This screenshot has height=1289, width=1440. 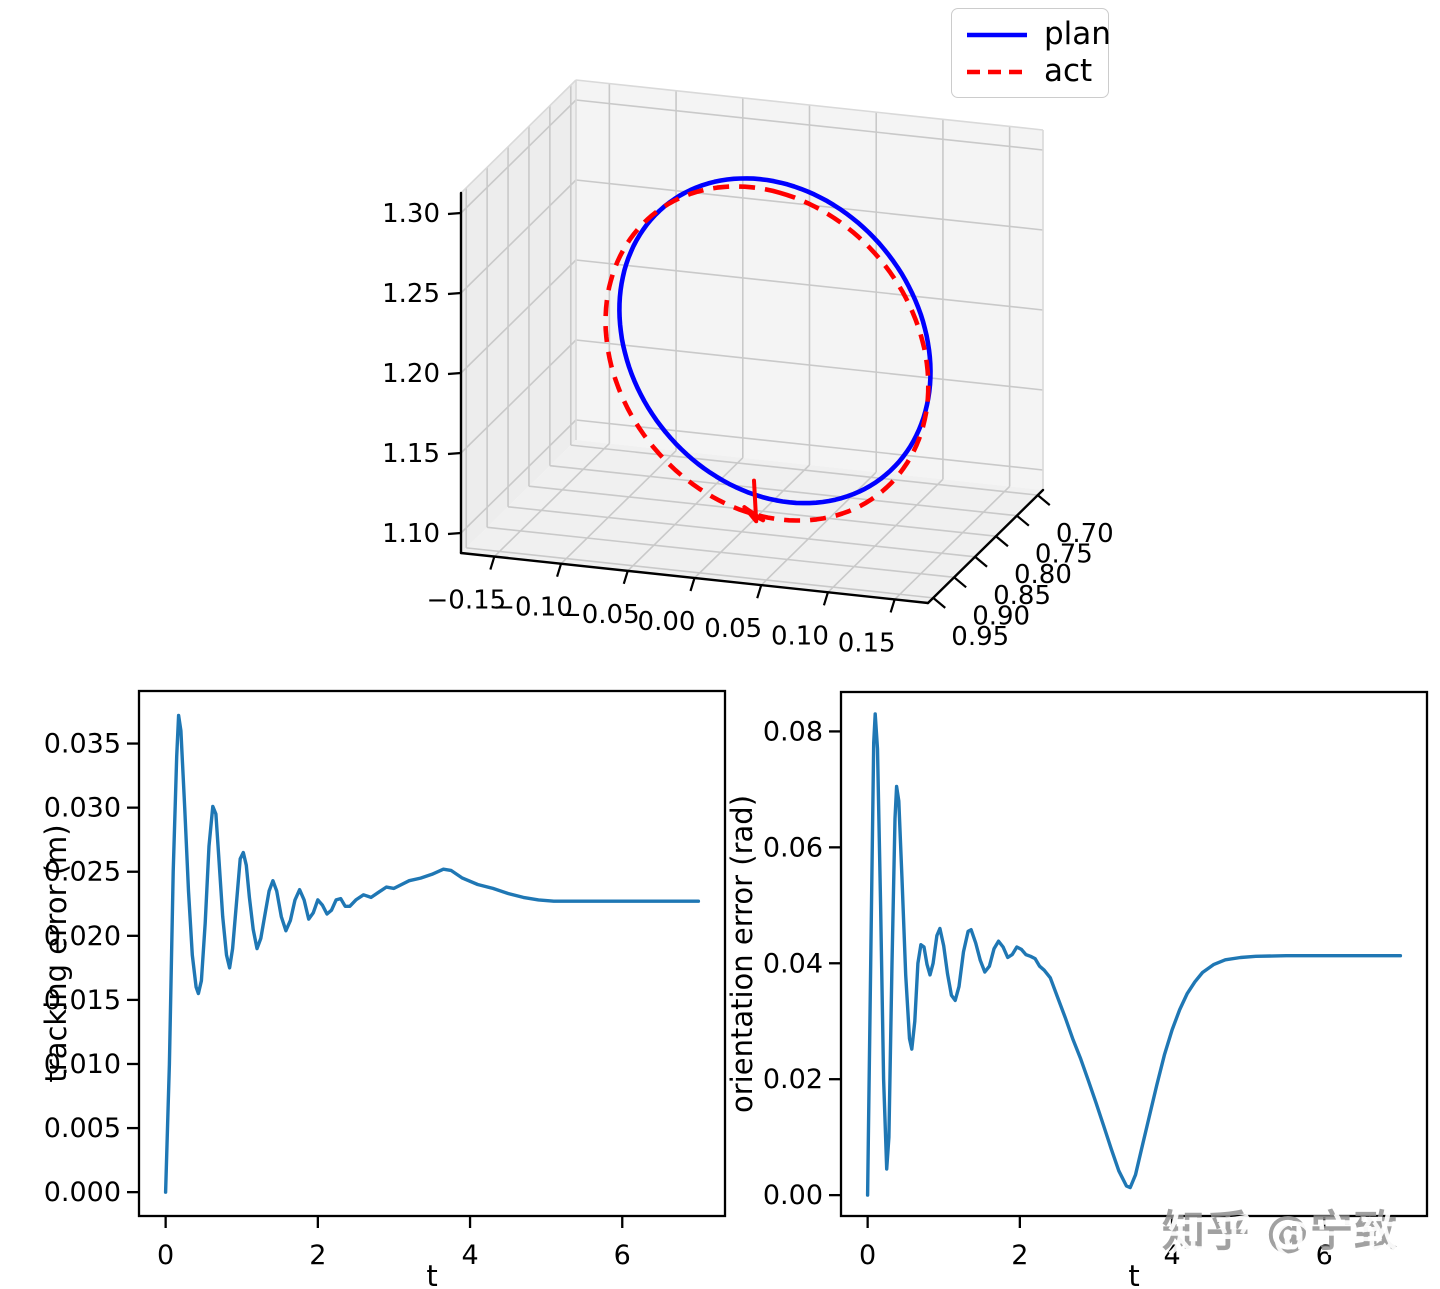 What do you see at coordinates (754, 501) in the screenshot?
I see `act-start-transient` at bounding box center [754, 501].